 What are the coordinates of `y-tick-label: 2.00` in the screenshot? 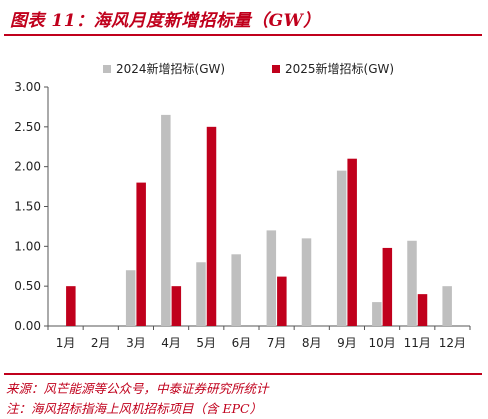 It's located at (27, 167).